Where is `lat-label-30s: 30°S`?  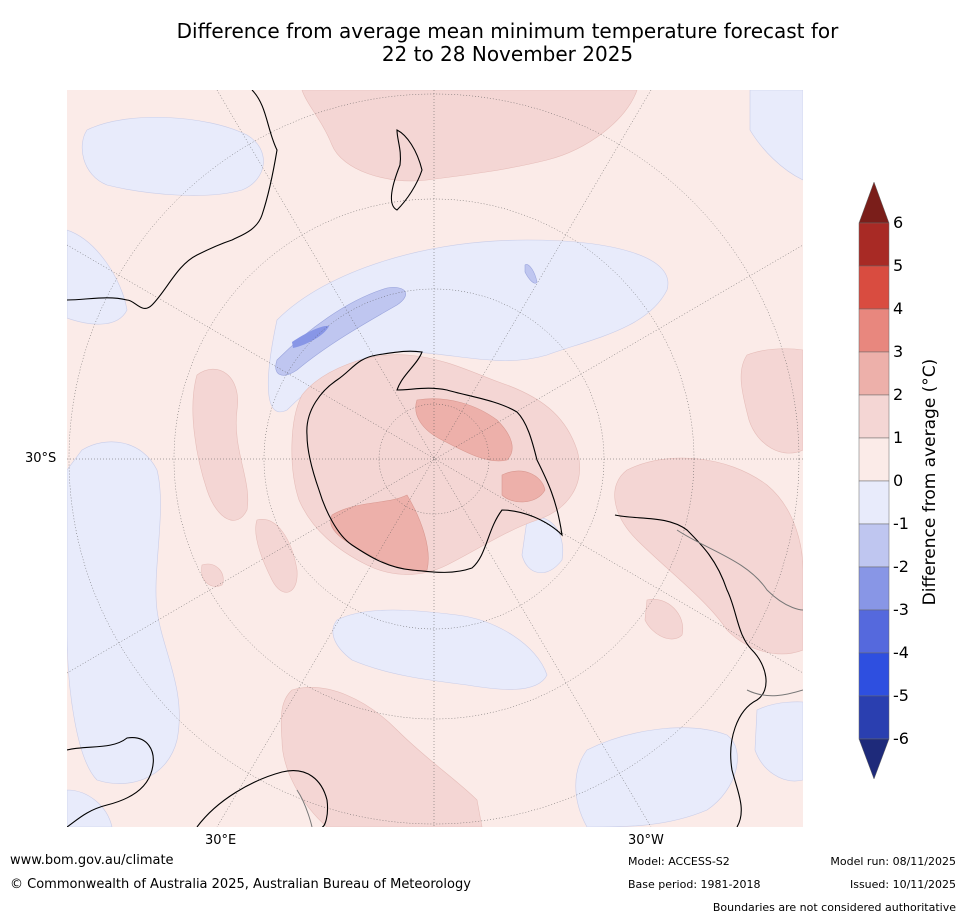
lat-label-30s: 30°S is located at coordinates (41, 458).